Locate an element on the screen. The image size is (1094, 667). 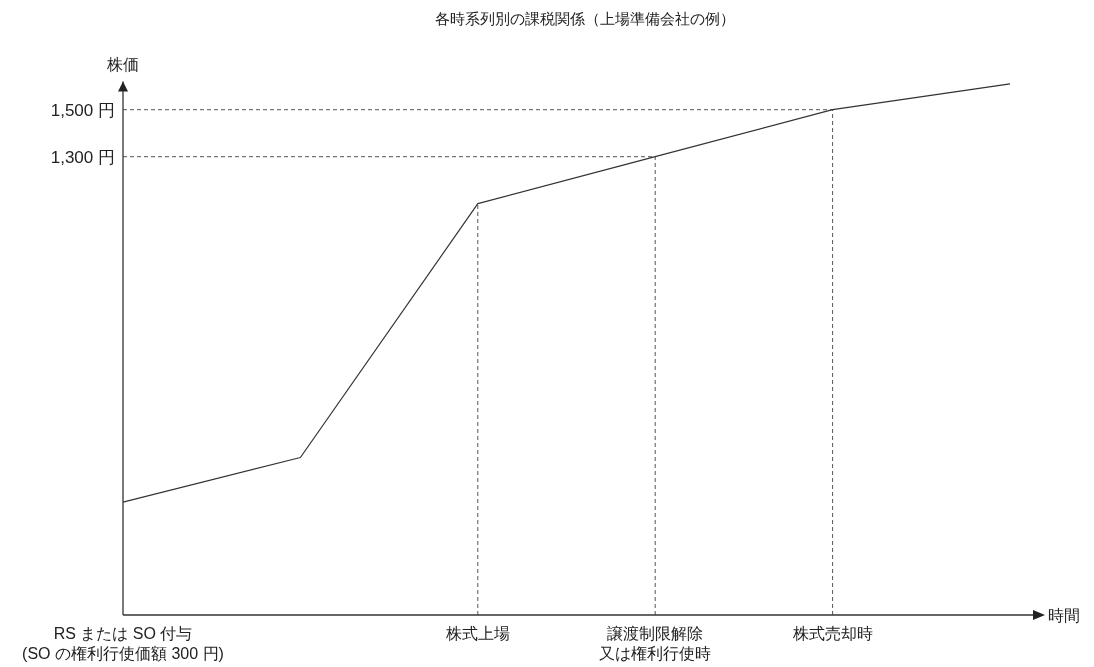
x-tick-label: 株式売却時 is located at coordinates (832, 633).